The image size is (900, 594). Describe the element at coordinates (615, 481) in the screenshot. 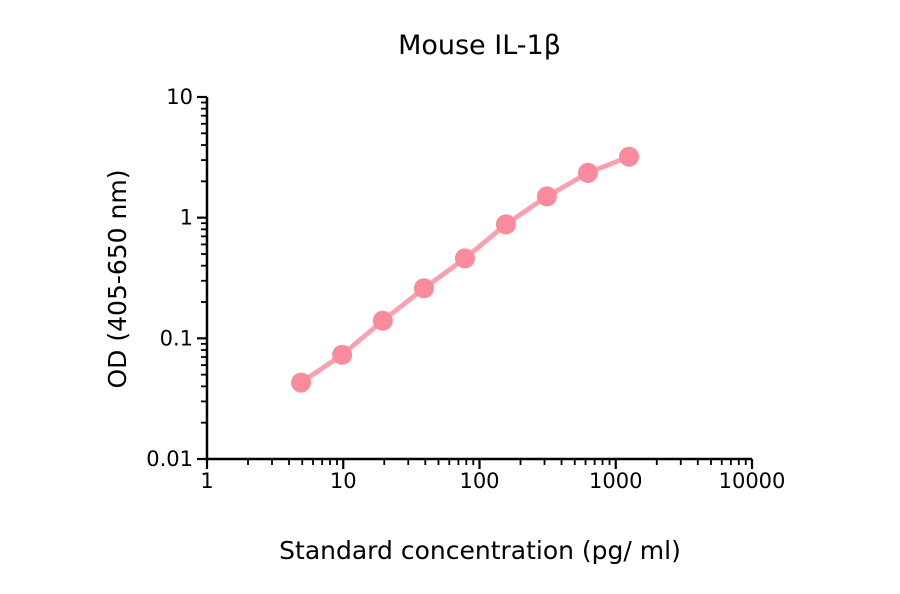

I see `x-axis-tick-label: 1000` at that location.